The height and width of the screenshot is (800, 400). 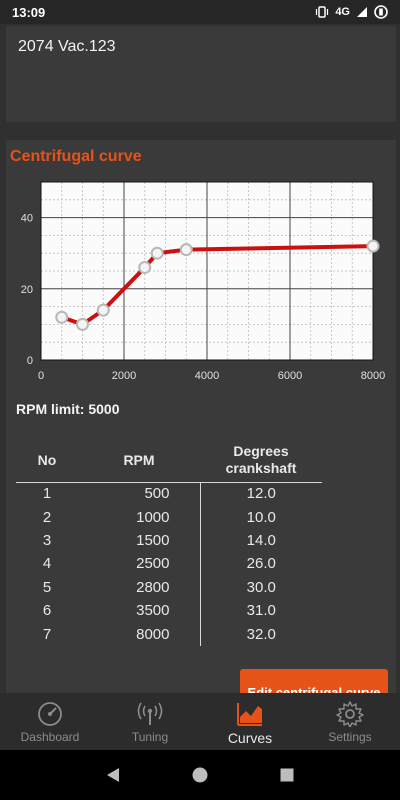 I want to click on col-header-degrees-line2: crankshaft, so click(x=261, y=467).